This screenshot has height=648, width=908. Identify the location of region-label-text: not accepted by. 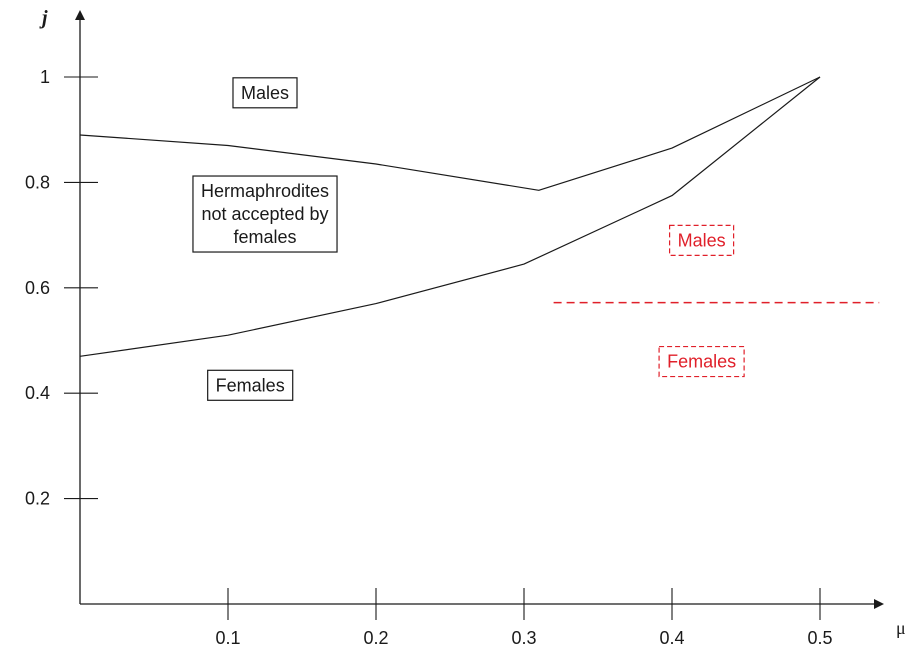
(264, 214).